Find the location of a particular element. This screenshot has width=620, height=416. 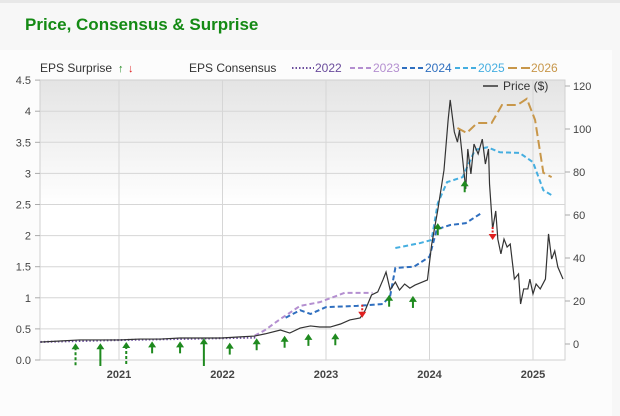

left-tick-label: 1 is located at coordinates (28, 299).